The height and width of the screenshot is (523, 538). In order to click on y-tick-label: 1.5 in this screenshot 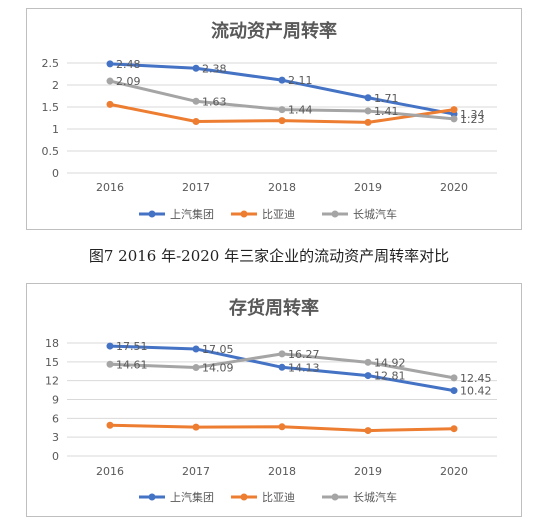, I will do `click(51, 107)`.